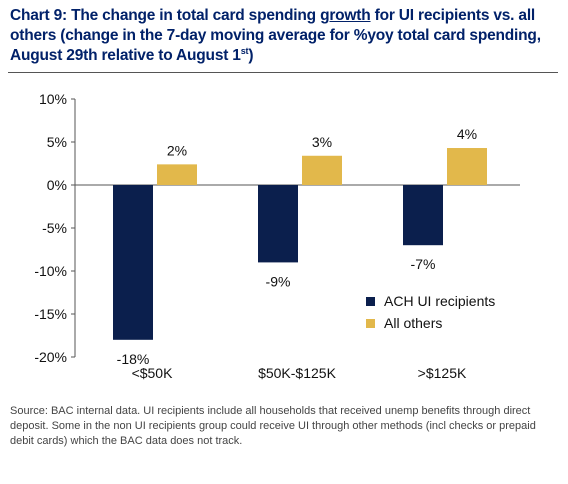 Image resolution: width=568 pixels, height=484 pixels. I want to click on data-label: -18%, so click(133, 359).